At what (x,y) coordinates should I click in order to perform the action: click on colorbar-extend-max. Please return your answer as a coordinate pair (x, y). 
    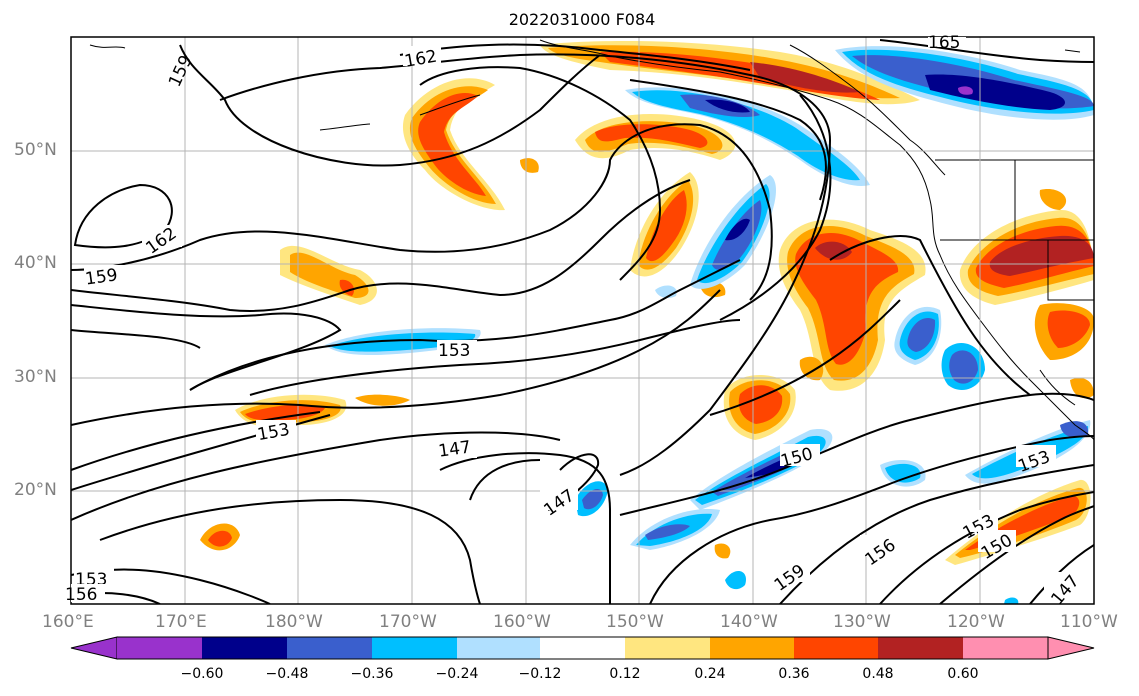
    Looking at the image, I should click on (1071, 648).